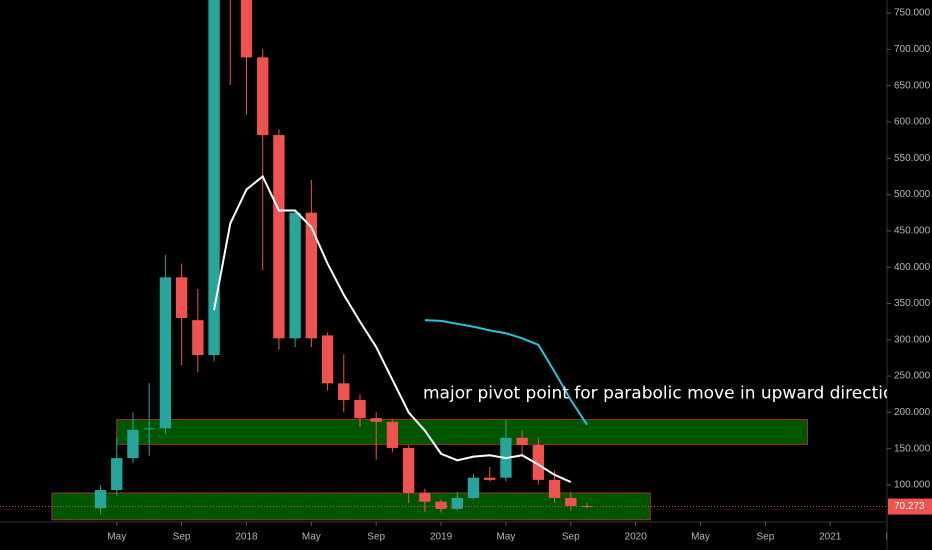 Image resolution: width=932 pixels, height=550 pixels. What do you see at coordinates (912, 412) in the screenshot?
I see `y-tick-label: 200.000` at bounding box center [912, 412].